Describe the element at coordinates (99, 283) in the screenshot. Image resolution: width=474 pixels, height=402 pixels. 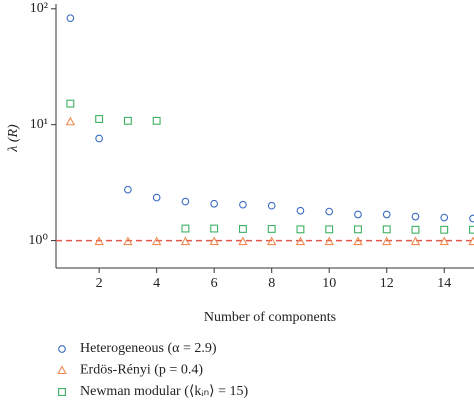
I see `x-tick-label: 2` at that location.